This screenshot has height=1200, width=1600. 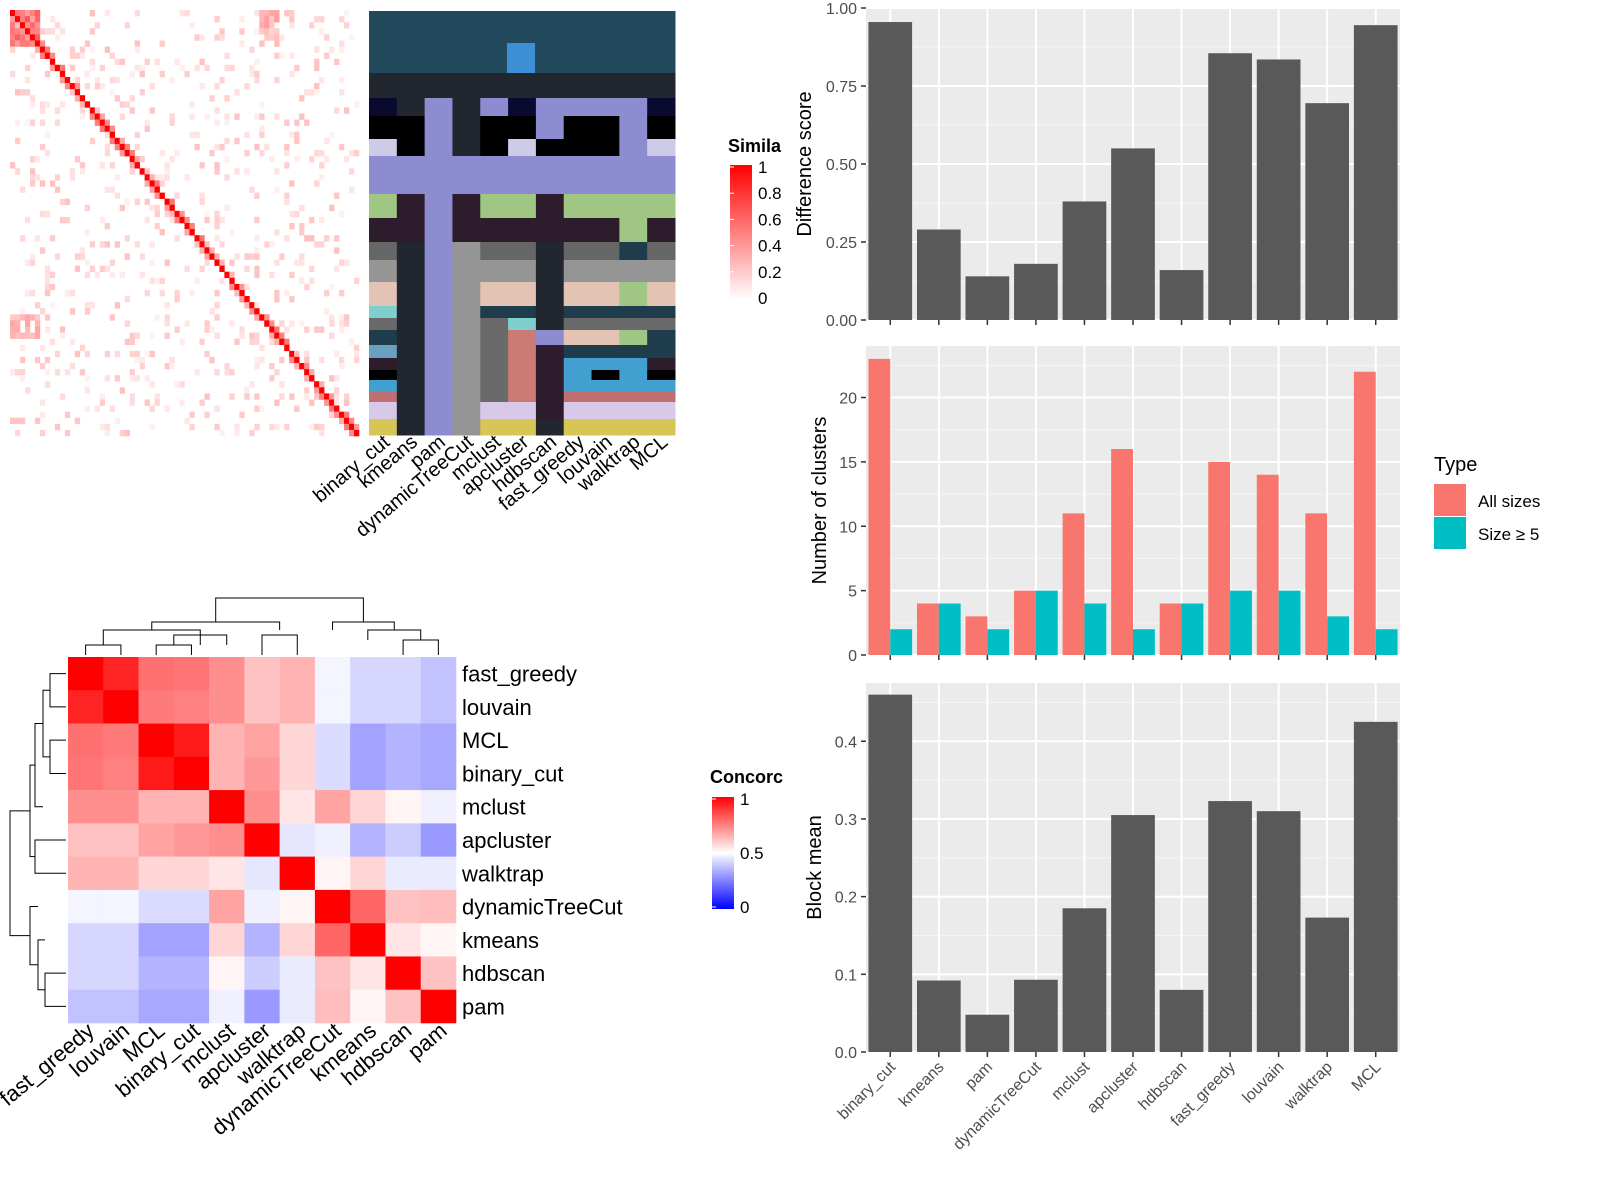 I want to click on concordance-row-label-hdbscan: hdbscan, so click(x=503, y=973).